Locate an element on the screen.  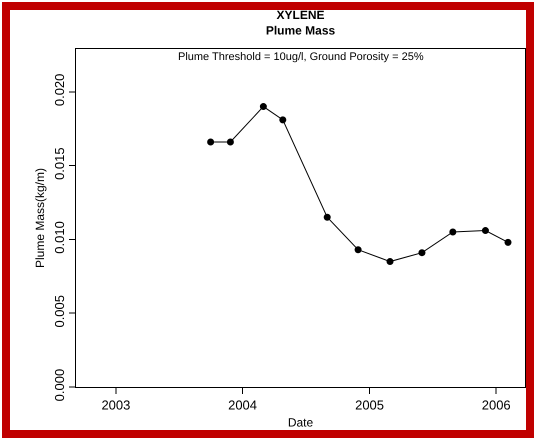
x-tick-label: 2004 is located at coordinates (243, 405).